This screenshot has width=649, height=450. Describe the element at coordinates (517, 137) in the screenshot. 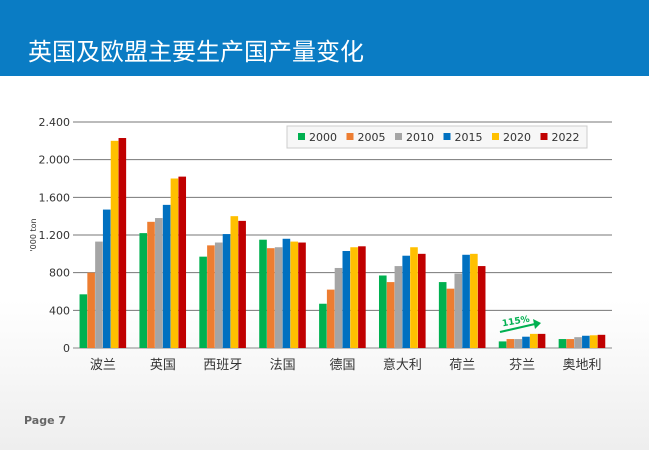

I see `legend-label: 2020` at that location.